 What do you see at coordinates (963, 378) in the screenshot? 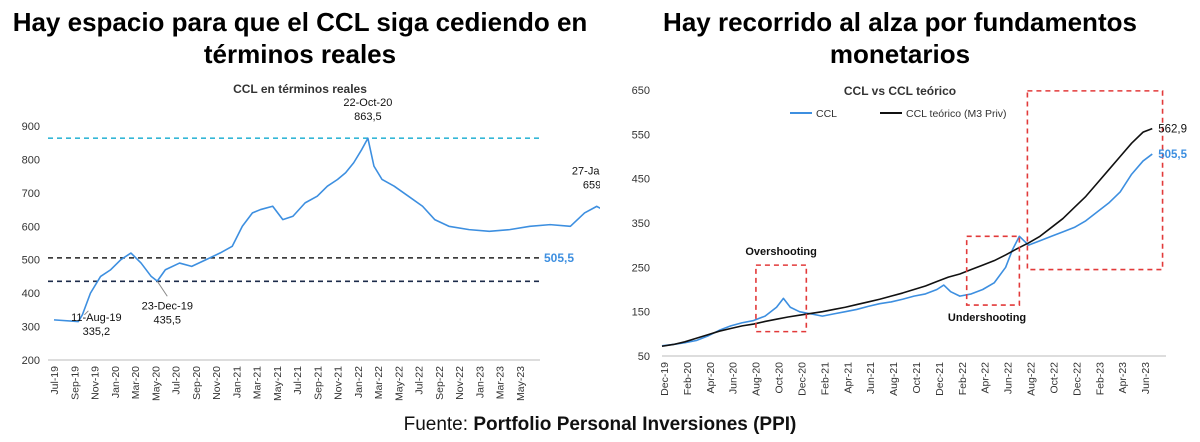
I see `right-x-tick-label: Feb-22` at bounding box center [963, 378].